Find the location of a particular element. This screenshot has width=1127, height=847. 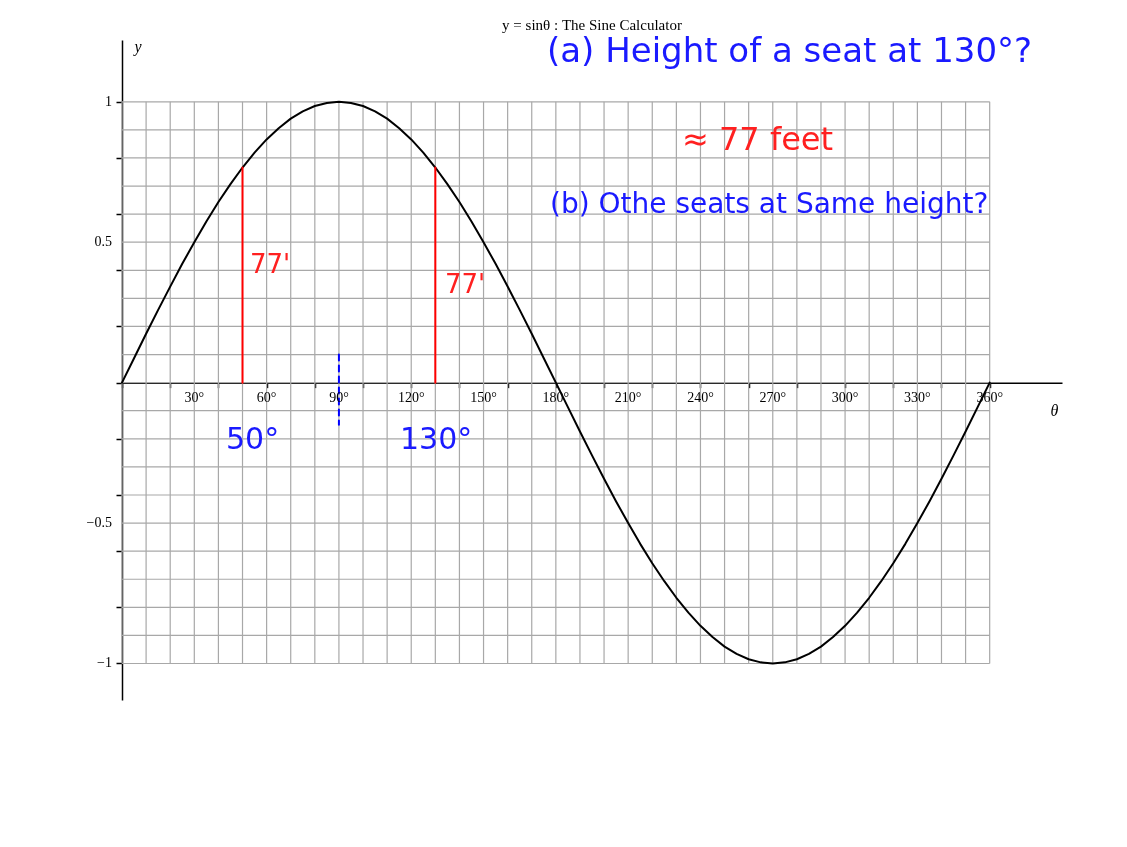

x-tick-label: 120° is located at coordinates (411, 397).